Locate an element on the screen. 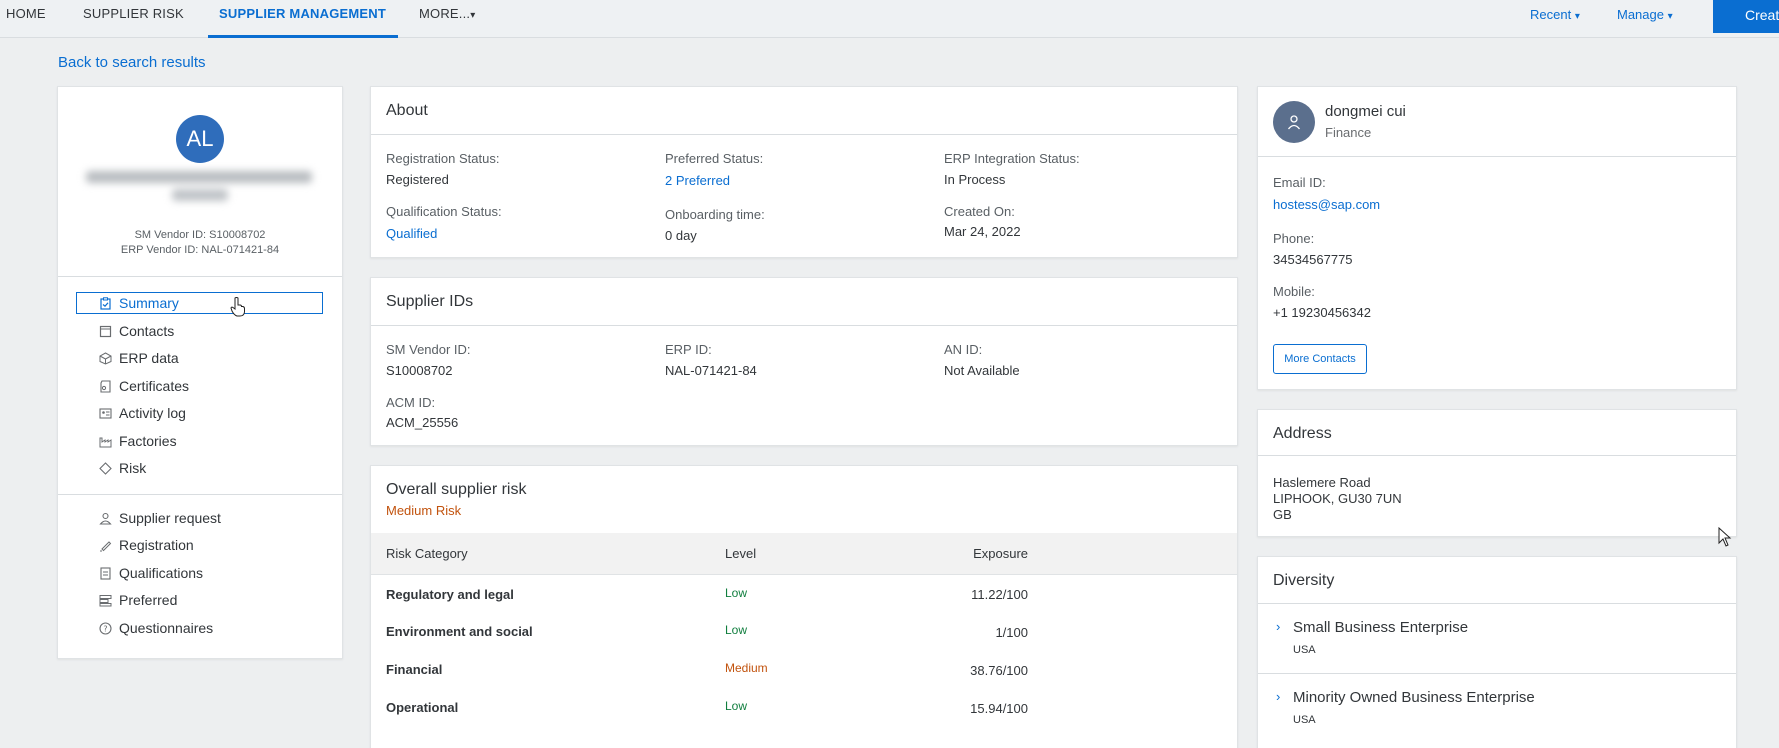 This screenshot has width=1779, height=748. card-title: Diversity is located at coordinates (1304, 580).